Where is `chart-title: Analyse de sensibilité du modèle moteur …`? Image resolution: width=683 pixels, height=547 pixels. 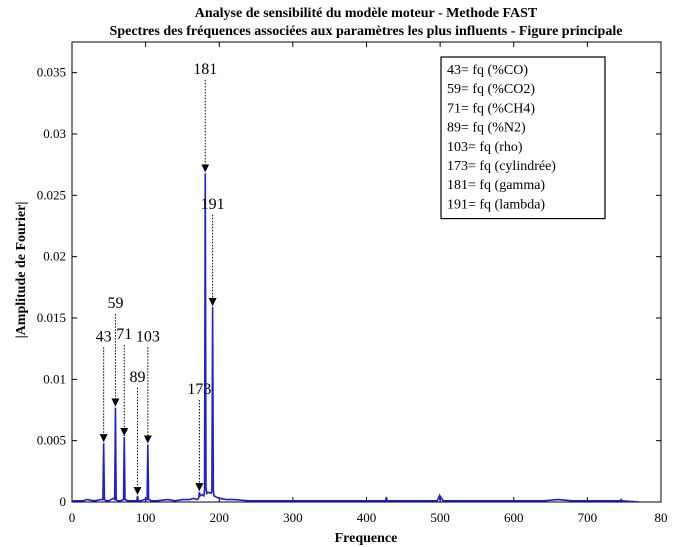
chart-title: Analyse de sensibilité du modèle moteur … is located at coordinates (366, 13).